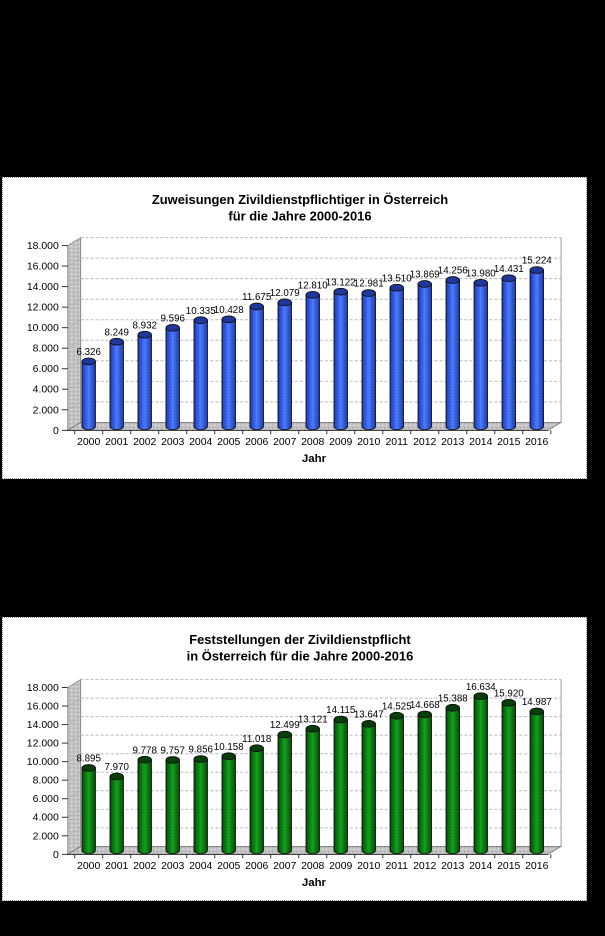 The width and height of the screenshot is (605, 936). What do you see at coordinates (285, 725) in the screenshot?
I see `bar-value-label: 12.499` at bounding box center [285, 725].